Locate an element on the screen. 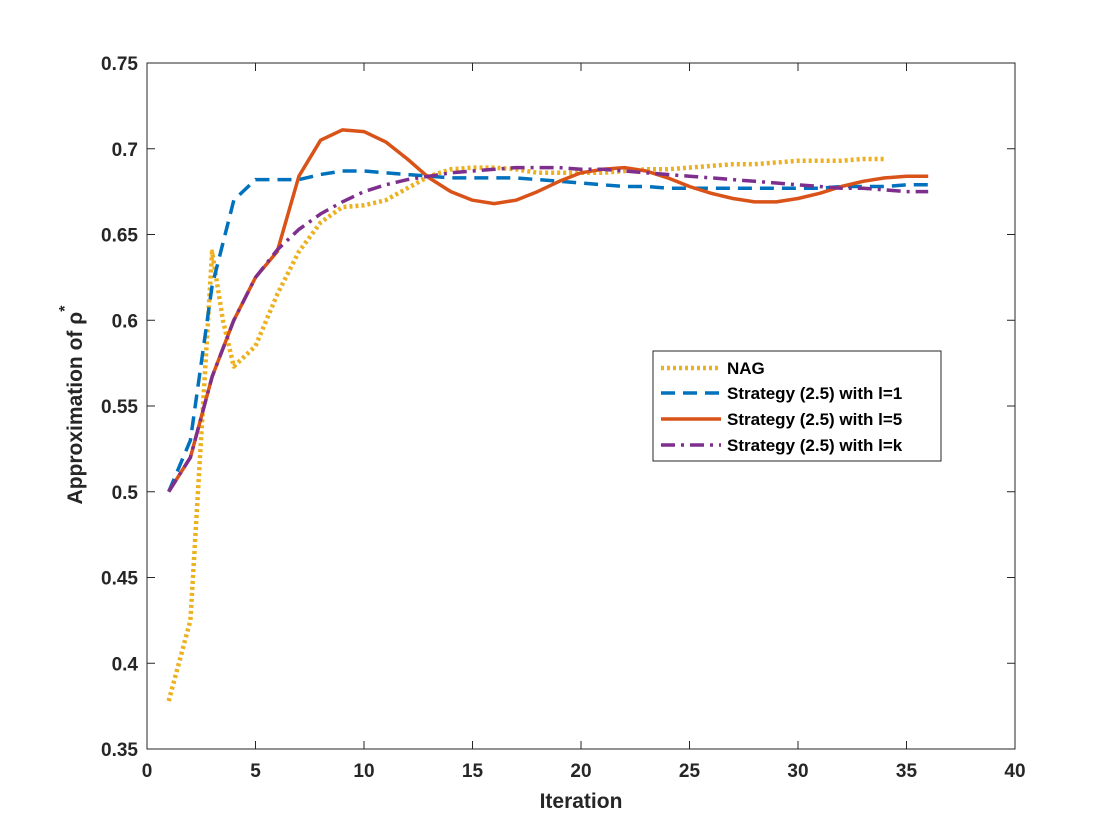  y-tick-label: 0.6 is located at coordinates (125, 321).